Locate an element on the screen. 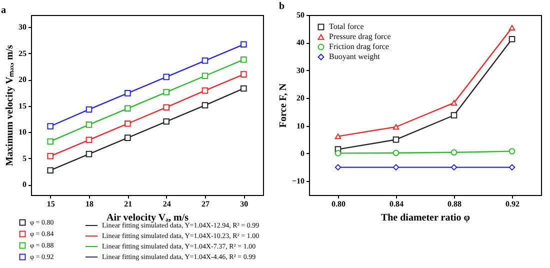 Image resolution: width=550 pixels, height=268 pixels. y-tick-label: 5 is located at coordinates (24, 158).